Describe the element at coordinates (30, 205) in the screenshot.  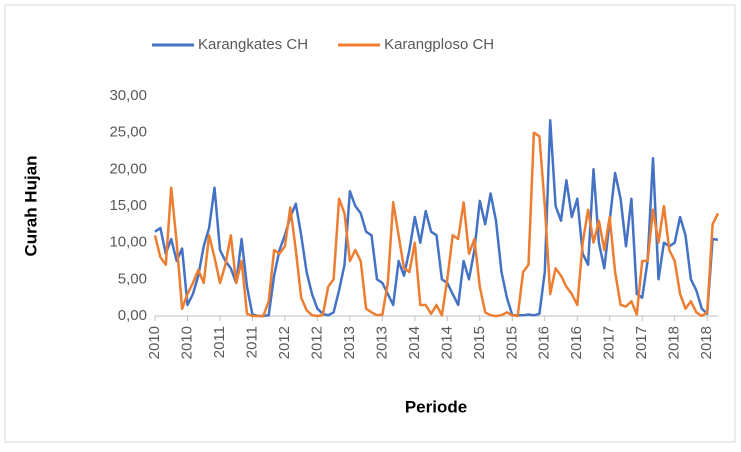
I see `y-axis-title: Curah Hujan` at that location.